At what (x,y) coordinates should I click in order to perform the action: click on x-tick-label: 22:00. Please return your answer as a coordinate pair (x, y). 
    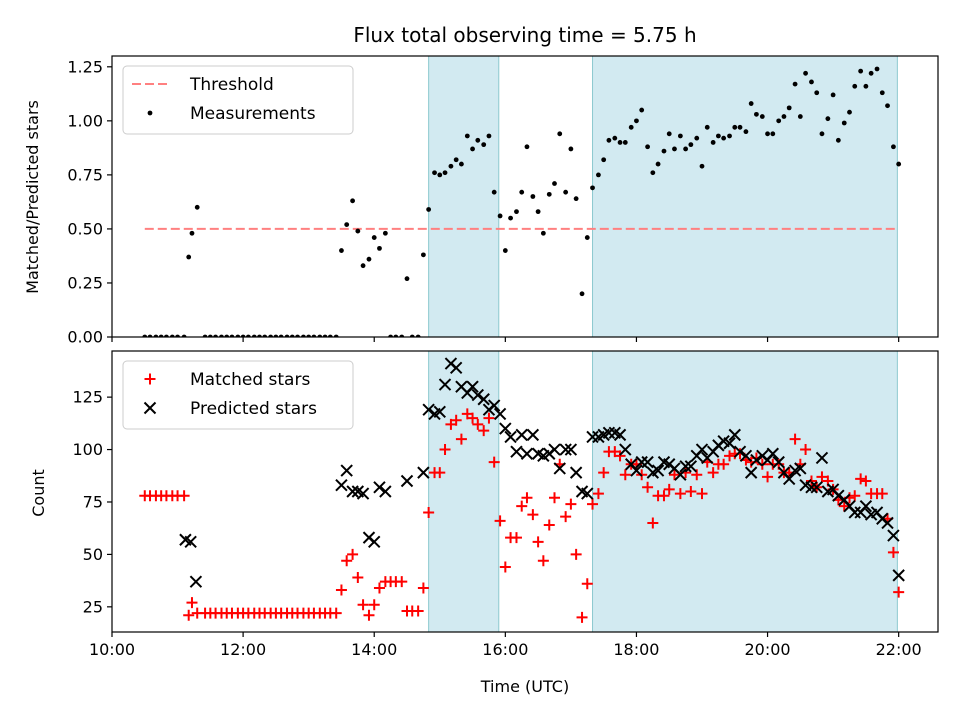
    Looking at the image, I should click on (899, 649).